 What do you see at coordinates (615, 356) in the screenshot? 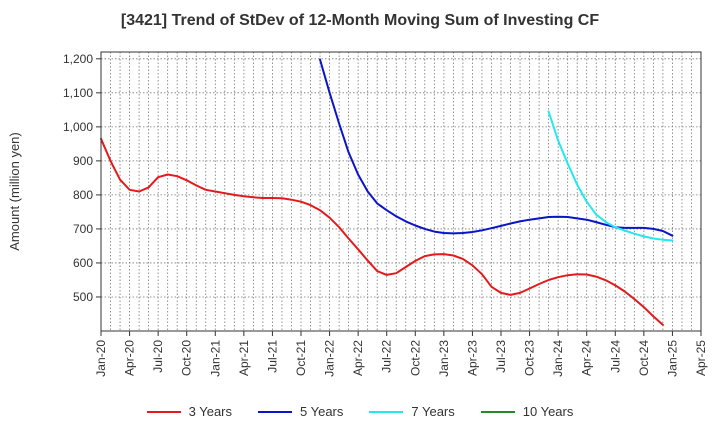
I see `x-tick-label: Jul-24` at bounding box center [615, 356].